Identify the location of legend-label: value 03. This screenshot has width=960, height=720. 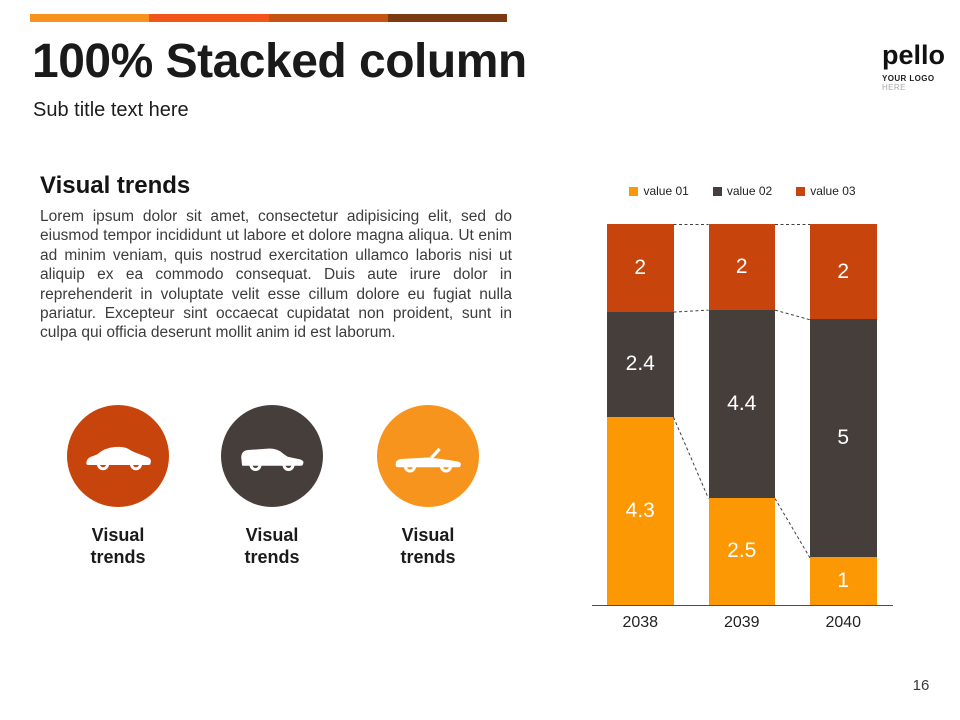
(833, 191).